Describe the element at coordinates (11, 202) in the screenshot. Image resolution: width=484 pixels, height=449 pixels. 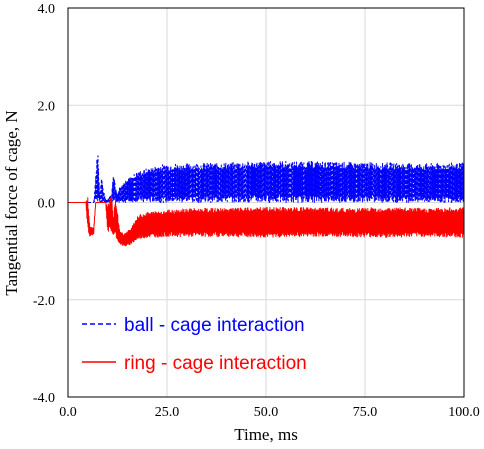
I see `y-axis-title: Tangential force of cage, N` at that location.